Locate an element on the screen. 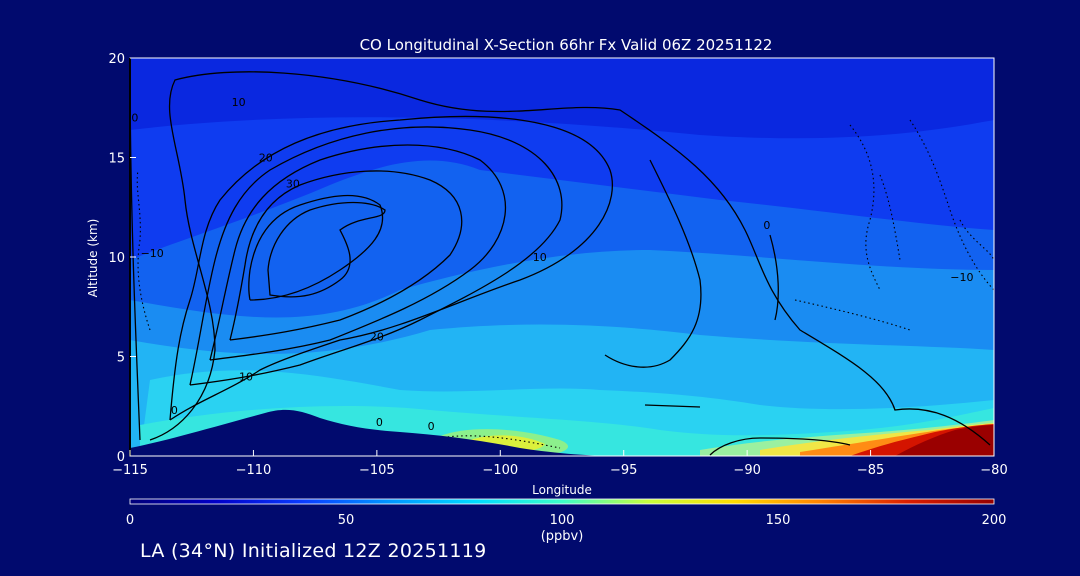 This screenshot has height=576, width=1080. contour-label-0: 10 is located at coordinates (239, 102).